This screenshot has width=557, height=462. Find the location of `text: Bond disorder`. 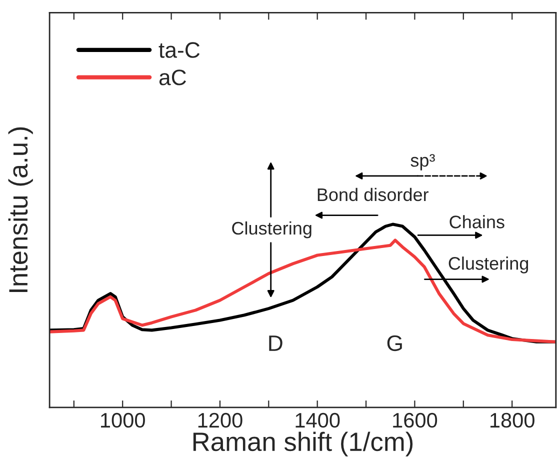

text: Bond disorder is located at coordinates (373, 195).